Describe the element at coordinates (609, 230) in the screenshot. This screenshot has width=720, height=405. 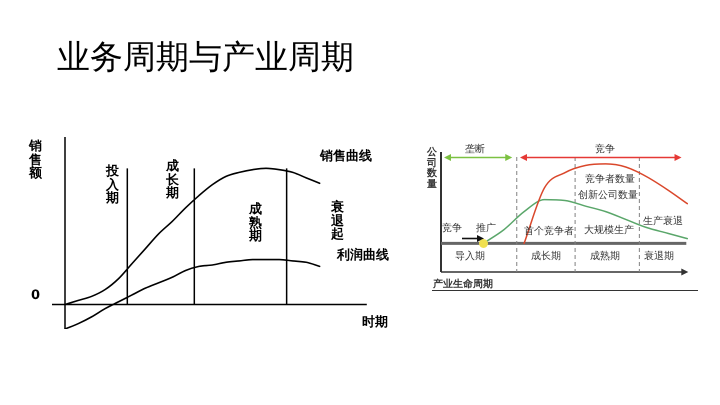
I see `annotation: 大规模生产` at that location.